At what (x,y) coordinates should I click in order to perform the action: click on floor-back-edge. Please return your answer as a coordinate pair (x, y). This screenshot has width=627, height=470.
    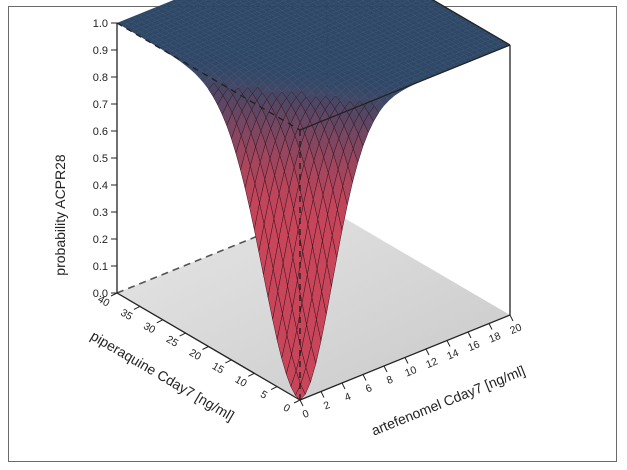
    Looking at the image, I should click on (222, 250).